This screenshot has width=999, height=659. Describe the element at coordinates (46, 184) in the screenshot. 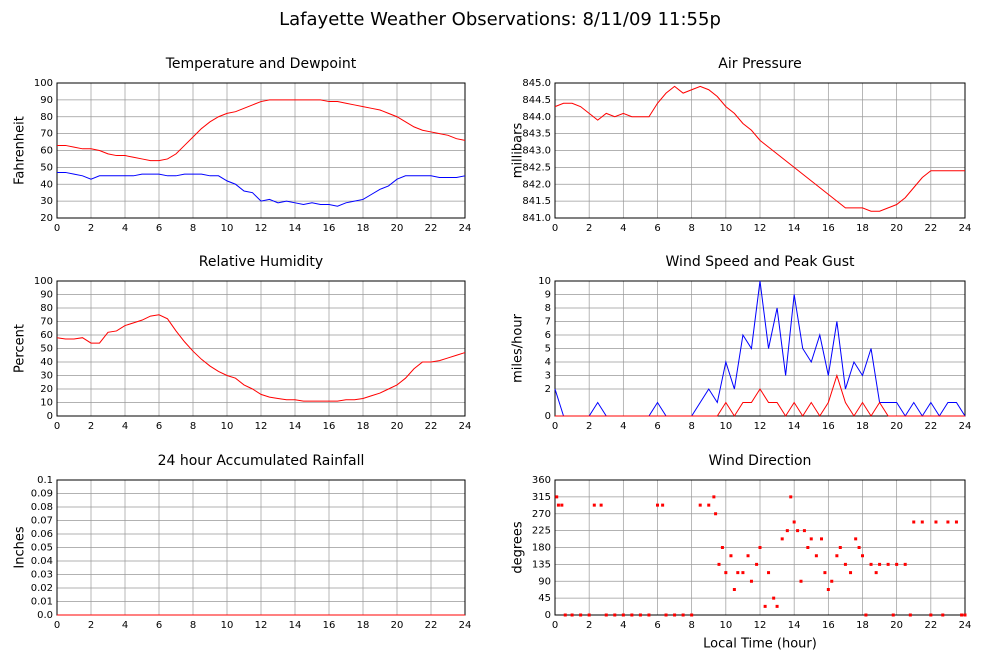

I see `y-tick-label: 40` at that location.